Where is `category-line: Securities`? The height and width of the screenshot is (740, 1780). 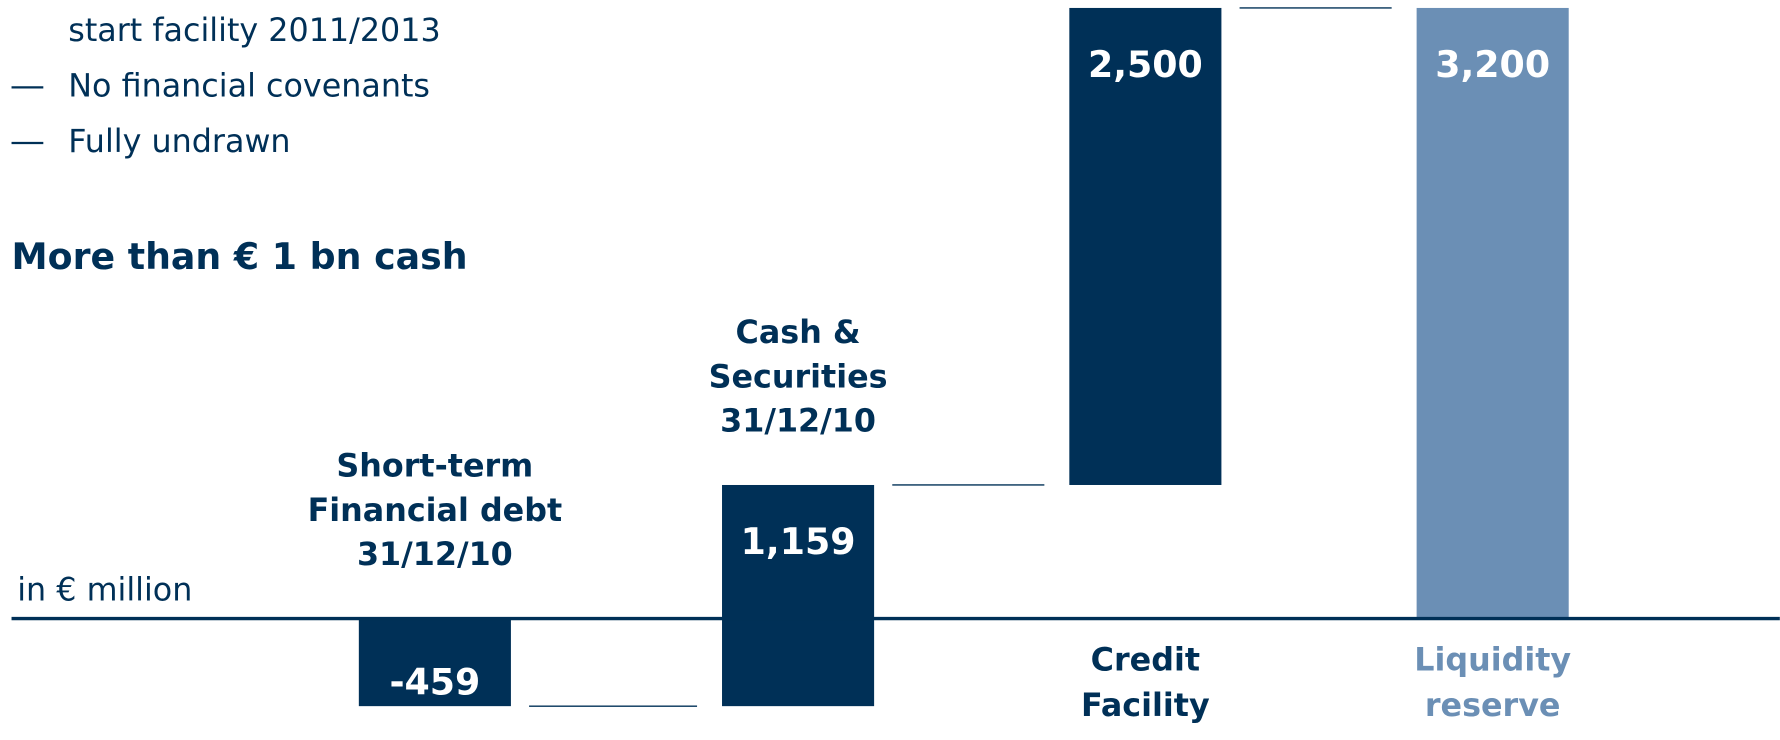 category-line: Securities is located at coordinates (798, 377).